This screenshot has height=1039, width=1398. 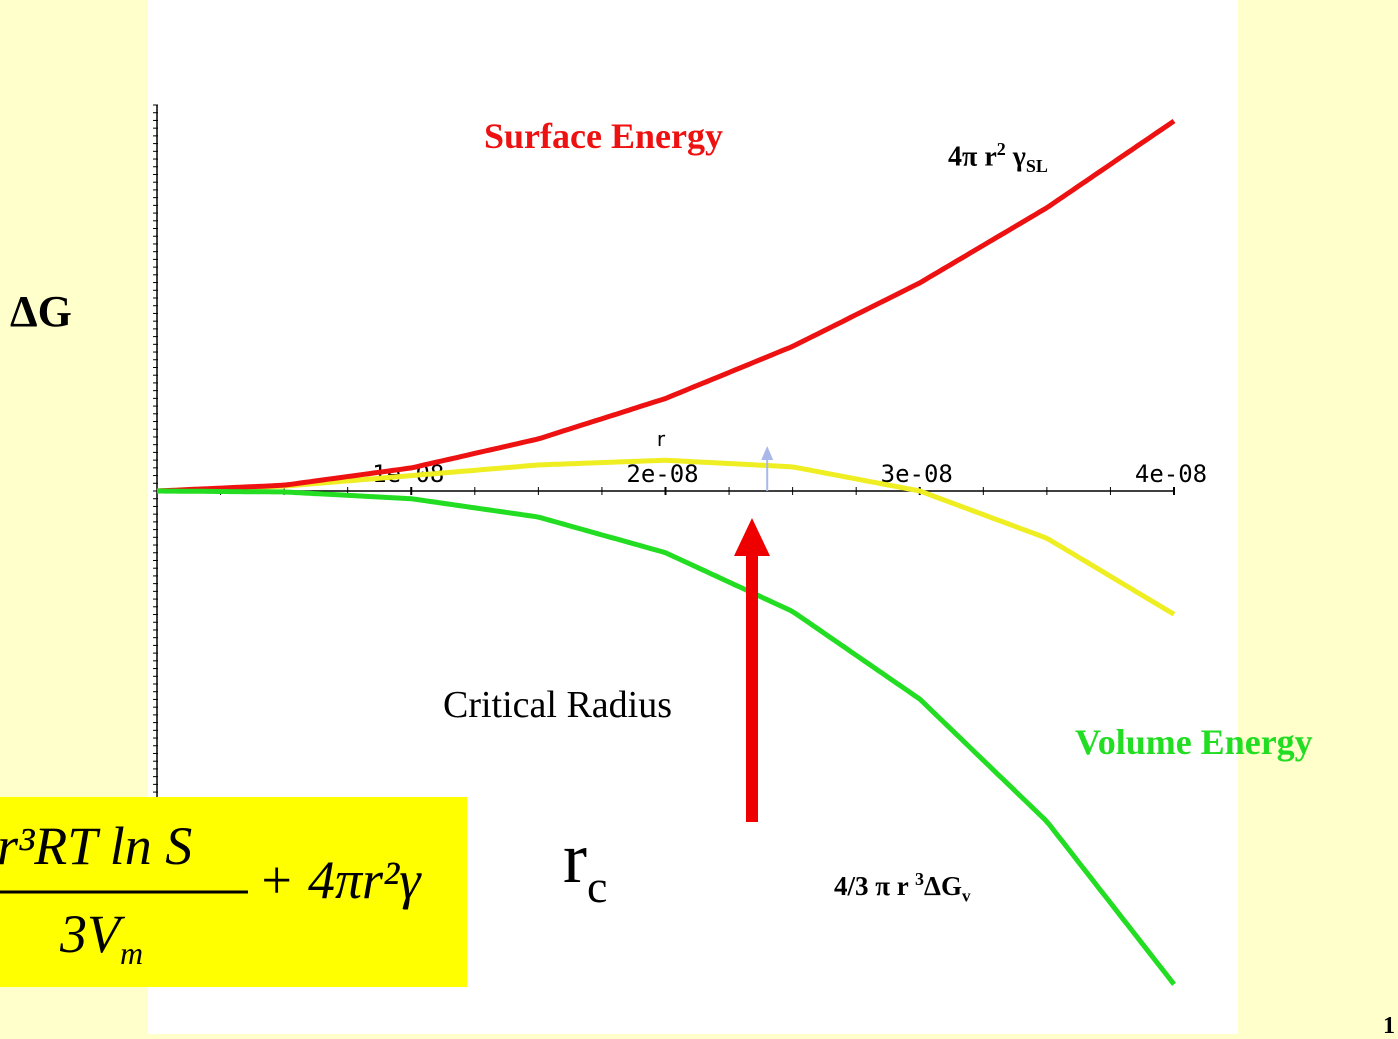 I want to click on surface-formula-exp: 2, so click(x=1001, y=149).